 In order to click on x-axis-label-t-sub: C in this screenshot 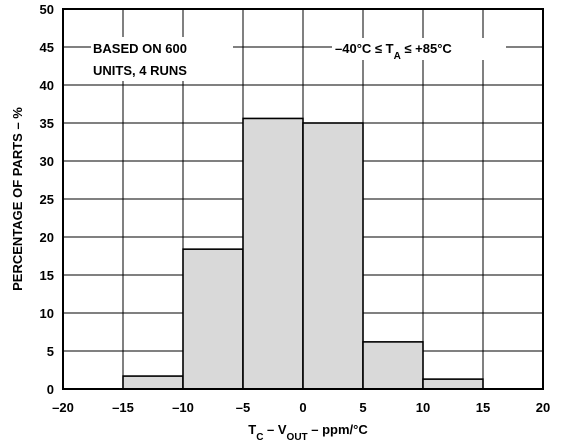, I will do `click(259, 437)`.